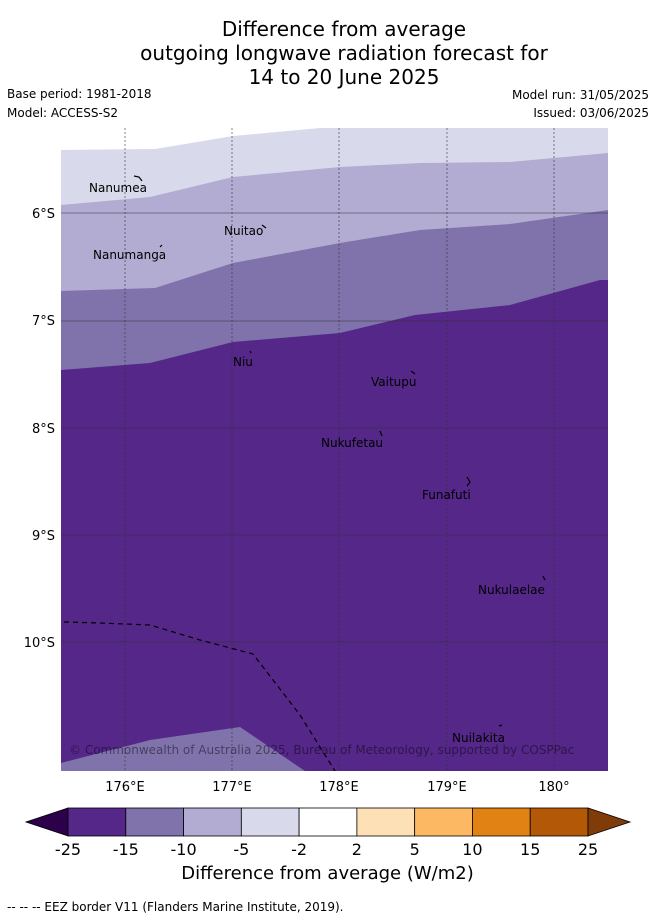 The width and height of the screenshot is (655, 919). I want to click on map-title-line-1: Difference from average, so click(344, 29).